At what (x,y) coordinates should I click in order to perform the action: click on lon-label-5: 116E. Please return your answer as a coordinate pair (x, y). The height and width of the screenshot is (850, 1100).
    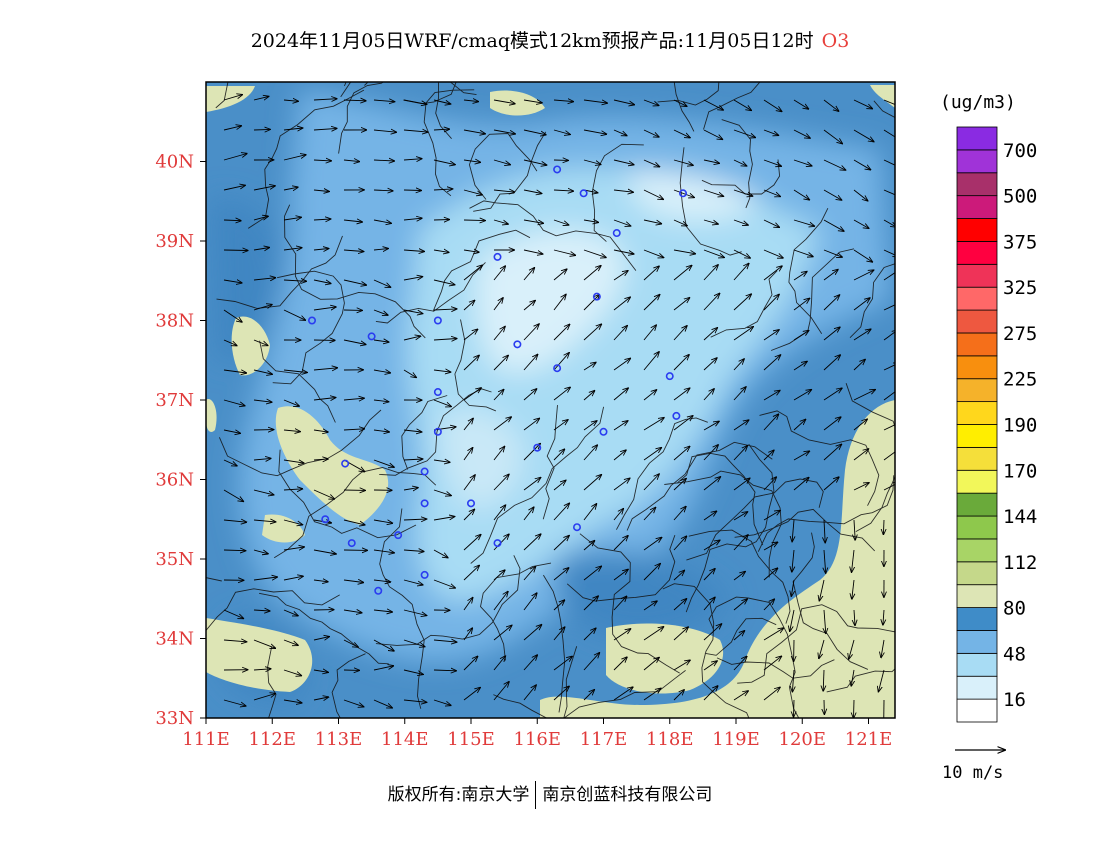
    Looking at the image, I should click on (538, 739).